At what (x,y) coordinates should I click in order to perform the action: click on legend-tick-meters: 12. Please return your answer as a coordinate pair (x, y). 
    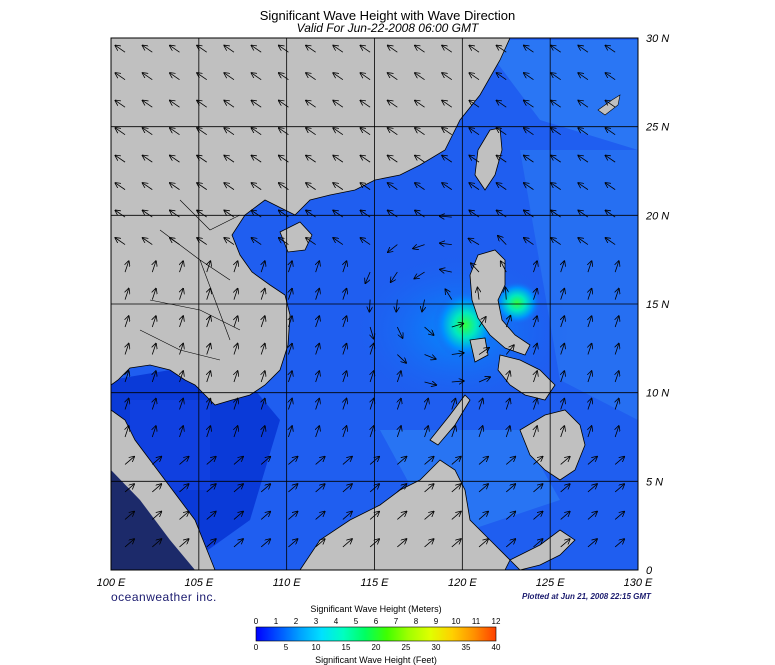
    Looking at the image, I should click on (496, 621).